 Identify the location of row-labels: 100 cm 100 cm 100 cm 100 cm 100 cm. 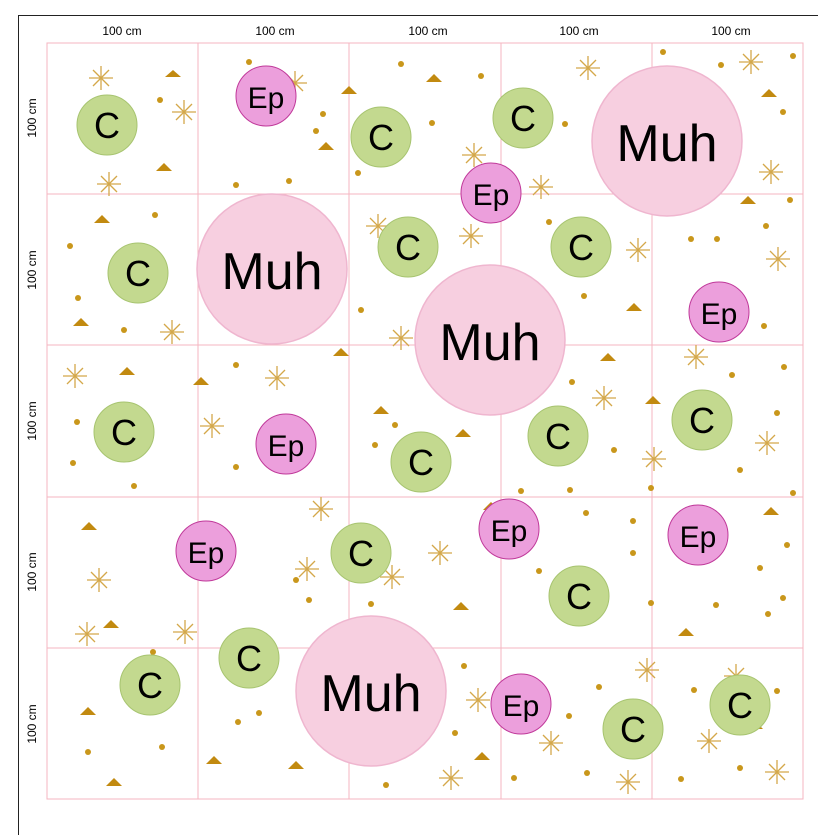
(32, 420).